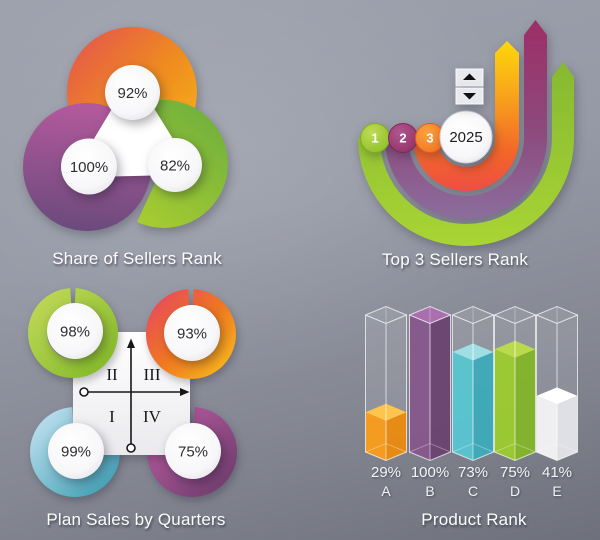 The height and width of the screenshot is (540, 600). I want to click on quarter-value-bl: 99%, so click(76, 452).